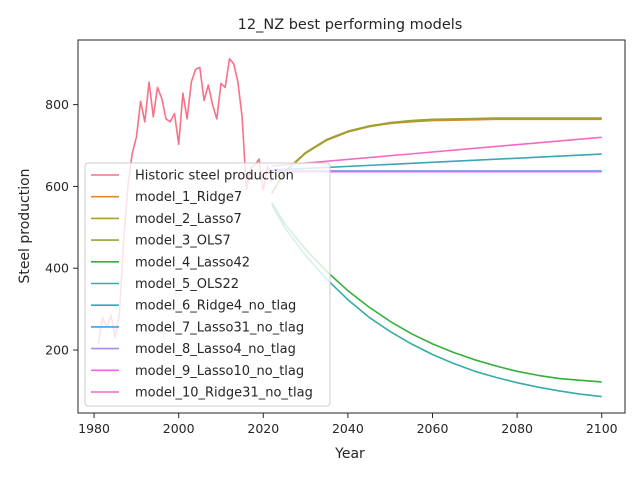 This screenshot has height=484, width=640. Describe the element at coordinates (517, 428) in the screenshot. I see `x-tick-label: 2080` at that location.